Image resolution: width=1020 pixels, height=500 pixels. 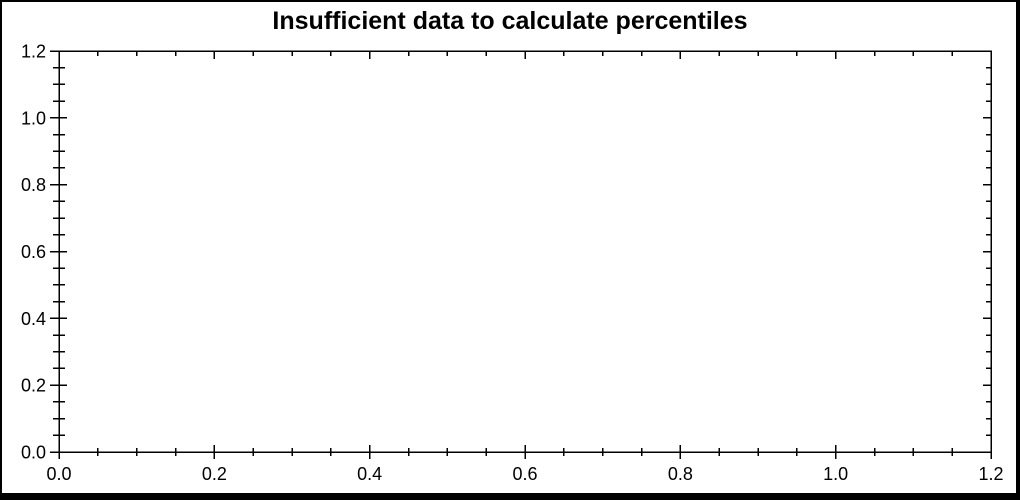 What do you see at coordinates (1018, 250) in the screenshot?
I see `window-border-right` at bounding box center [1018, 250].